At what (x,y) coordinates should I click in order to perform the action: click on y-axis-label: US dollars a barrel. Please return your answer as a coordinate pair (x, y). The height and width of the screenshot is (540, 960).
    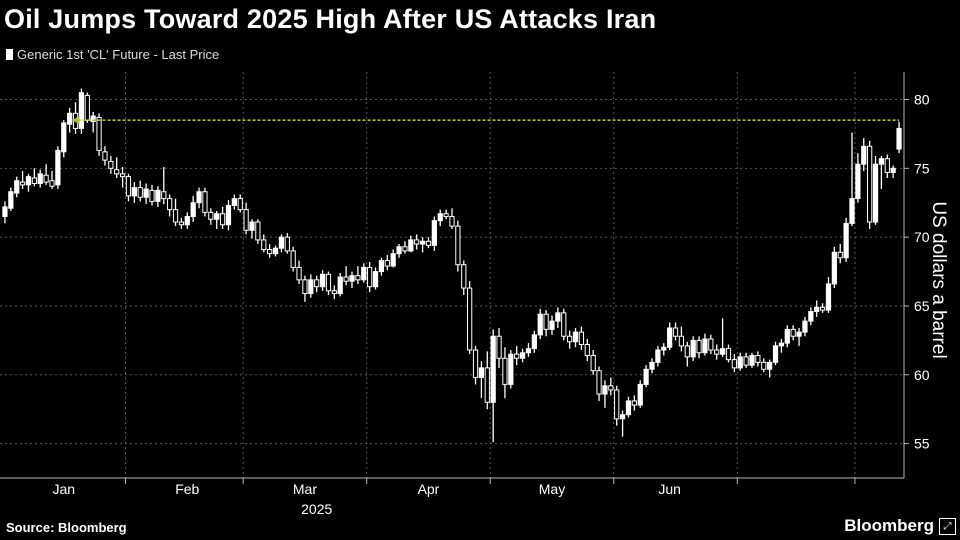
    Looking at the image, I should click on (938, 279).